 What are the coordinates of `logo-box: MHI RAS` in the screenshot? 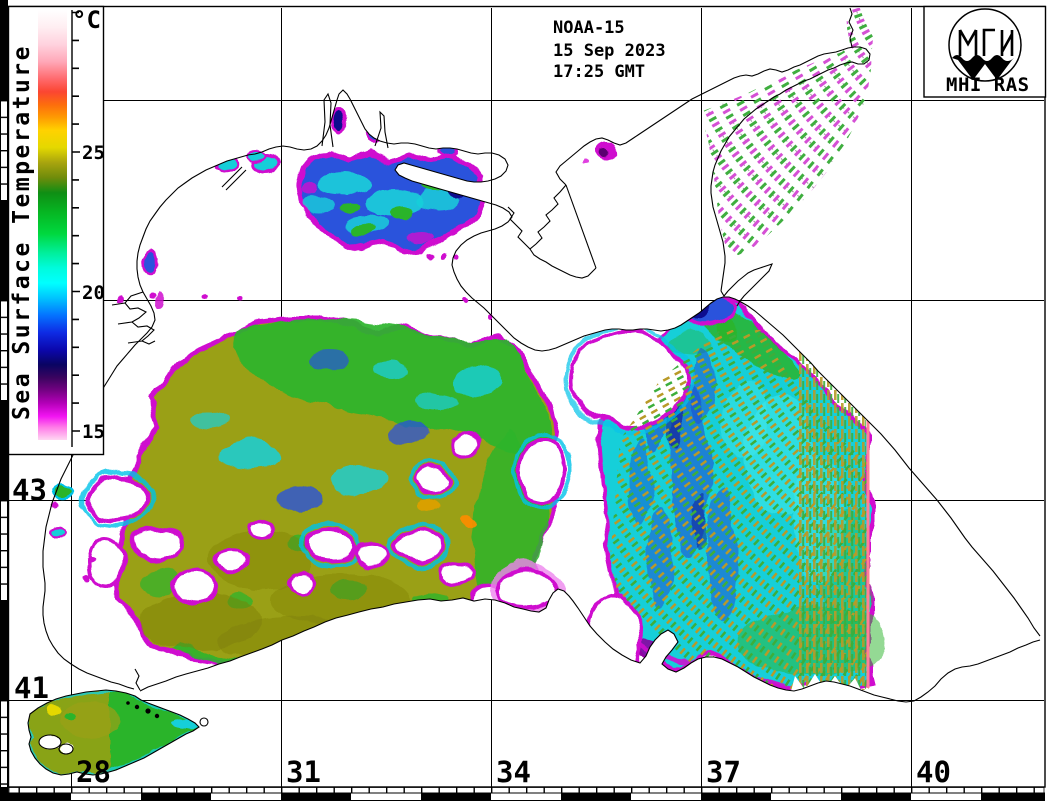 It's located at (985, 51).